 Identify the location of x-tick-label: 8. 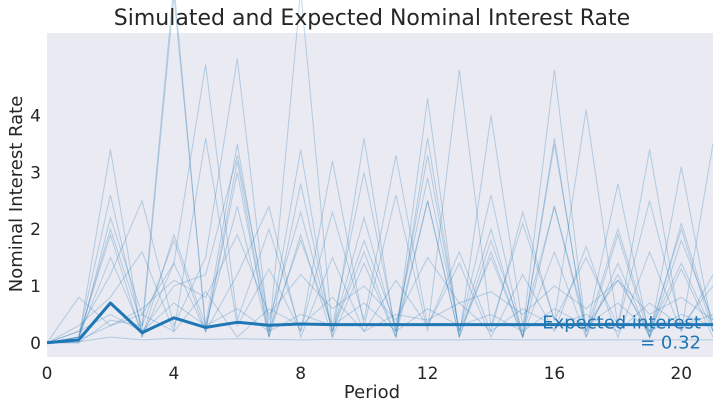
(300, 374).